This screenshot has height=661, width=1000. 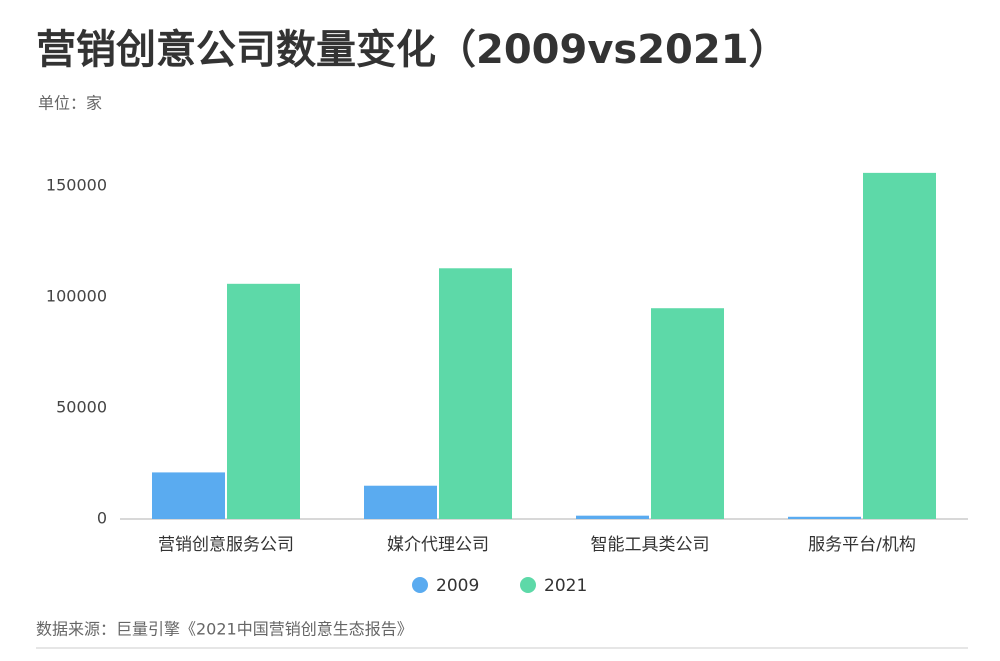 What do you see at coordinates (81, 407) in the screenshot?
I see `y-tick-label: 50000` at bounding box center [81, 407].